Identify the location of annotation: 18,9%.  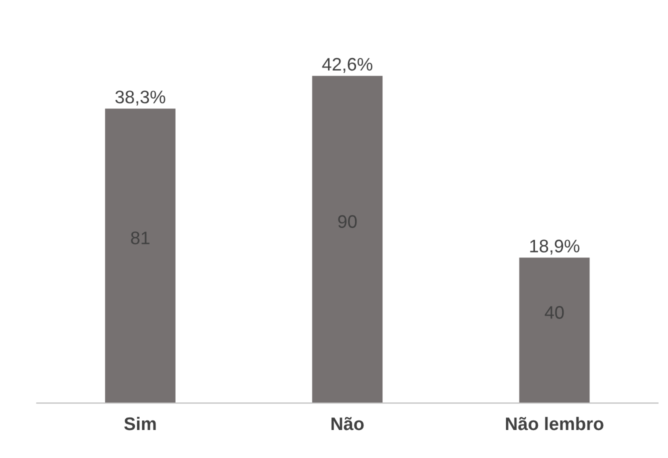
(555, 247).